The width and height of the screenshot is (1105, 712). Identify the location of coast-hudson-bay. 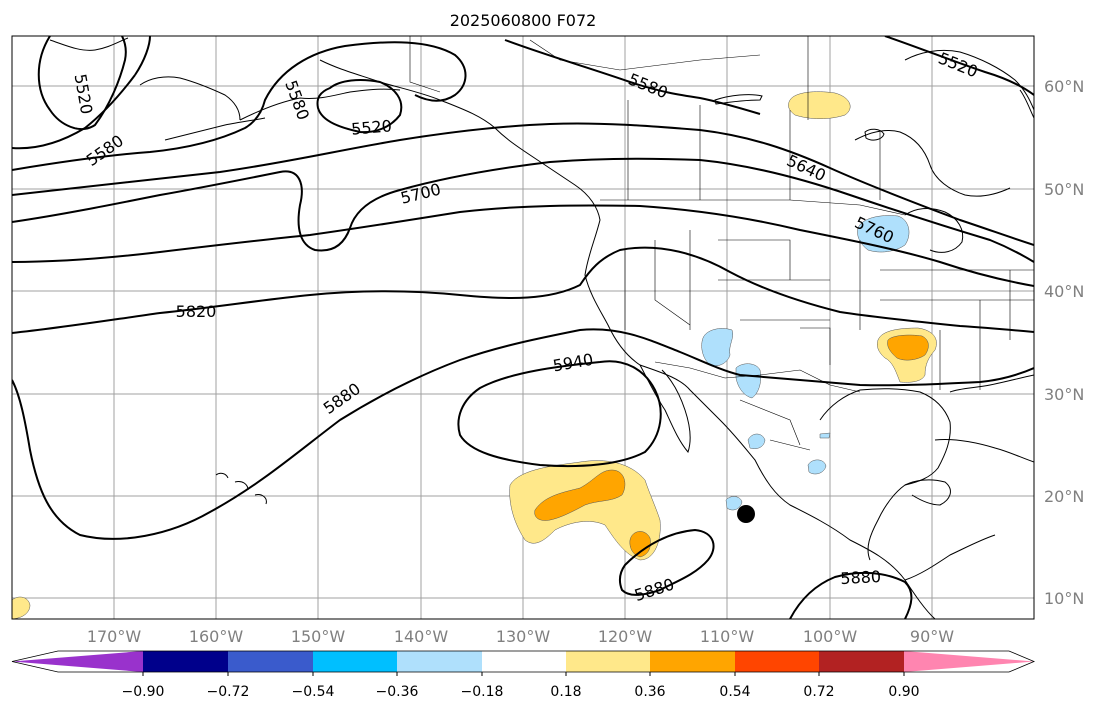
(932, 163).